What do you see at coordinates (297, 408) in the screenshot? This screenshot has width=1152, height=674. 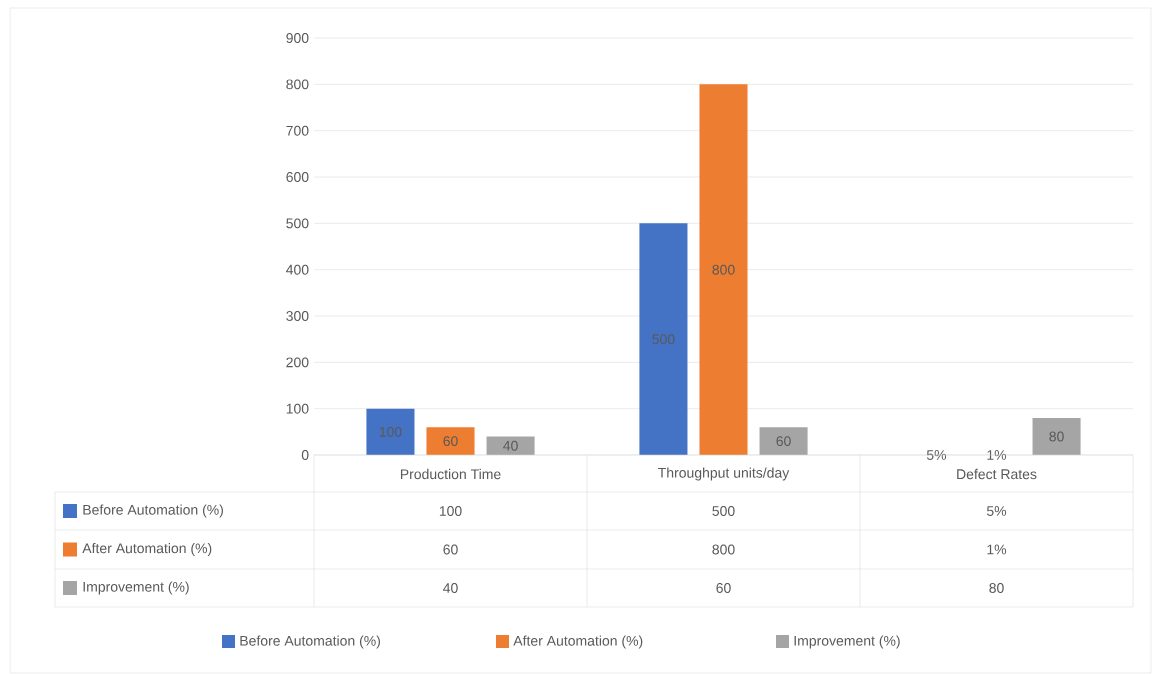 I see `y-tick-label: 100` at bounding box center [297, 408].